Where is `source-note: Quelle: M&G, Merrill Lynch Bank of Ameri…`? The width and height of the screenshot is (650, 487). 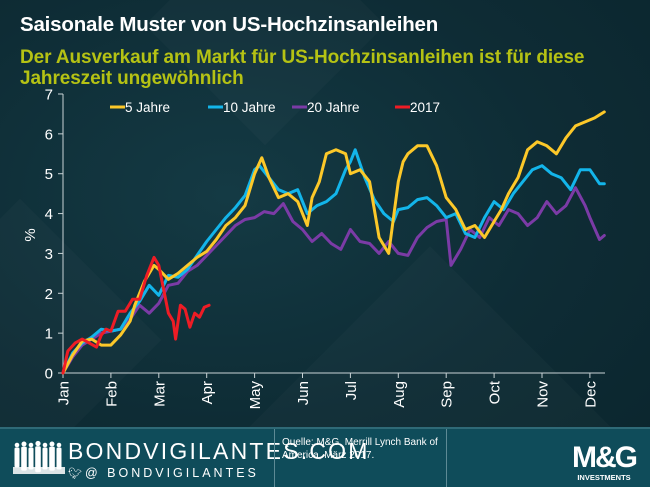
source-note: Quelle: M&G, Merrill Lynch Bank of Ameri… is located at coordinates (360, 449).